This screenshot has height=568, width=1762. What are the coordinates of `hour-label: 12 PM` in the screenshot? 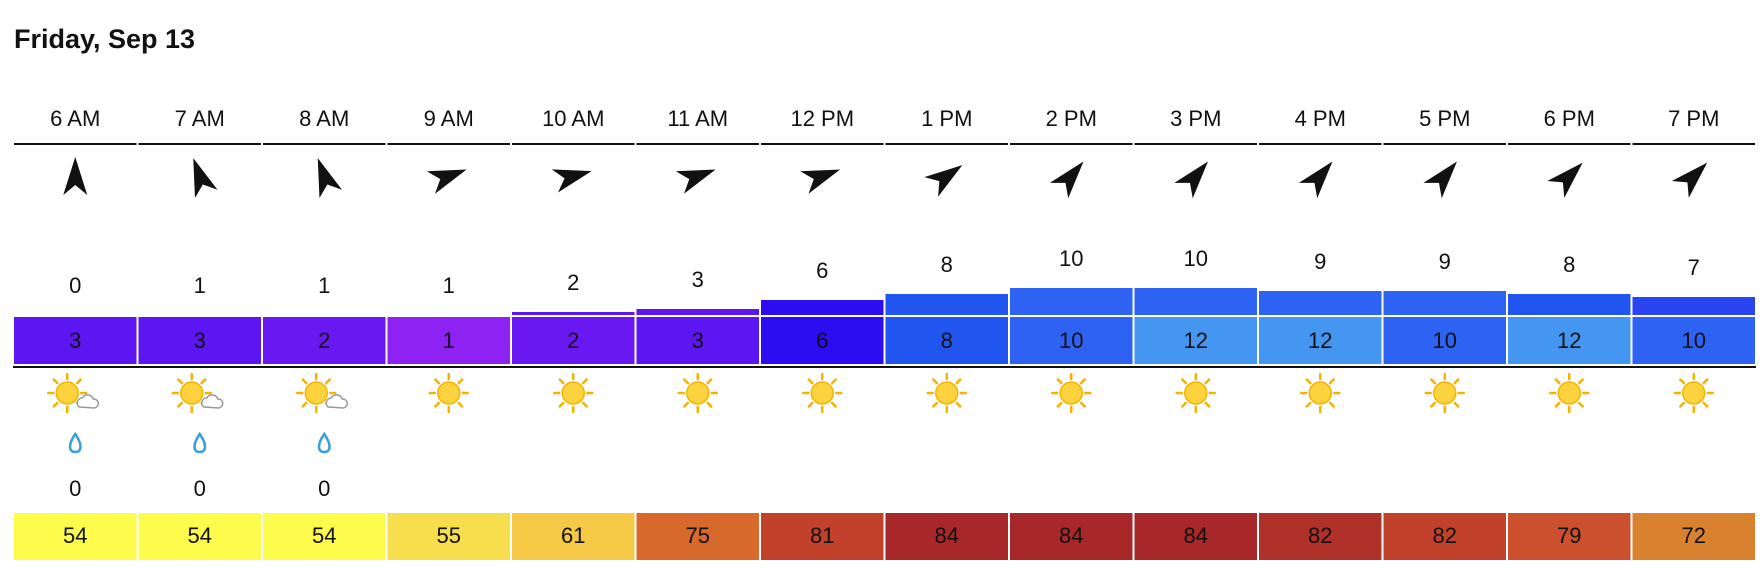 It's located at (822, 118).